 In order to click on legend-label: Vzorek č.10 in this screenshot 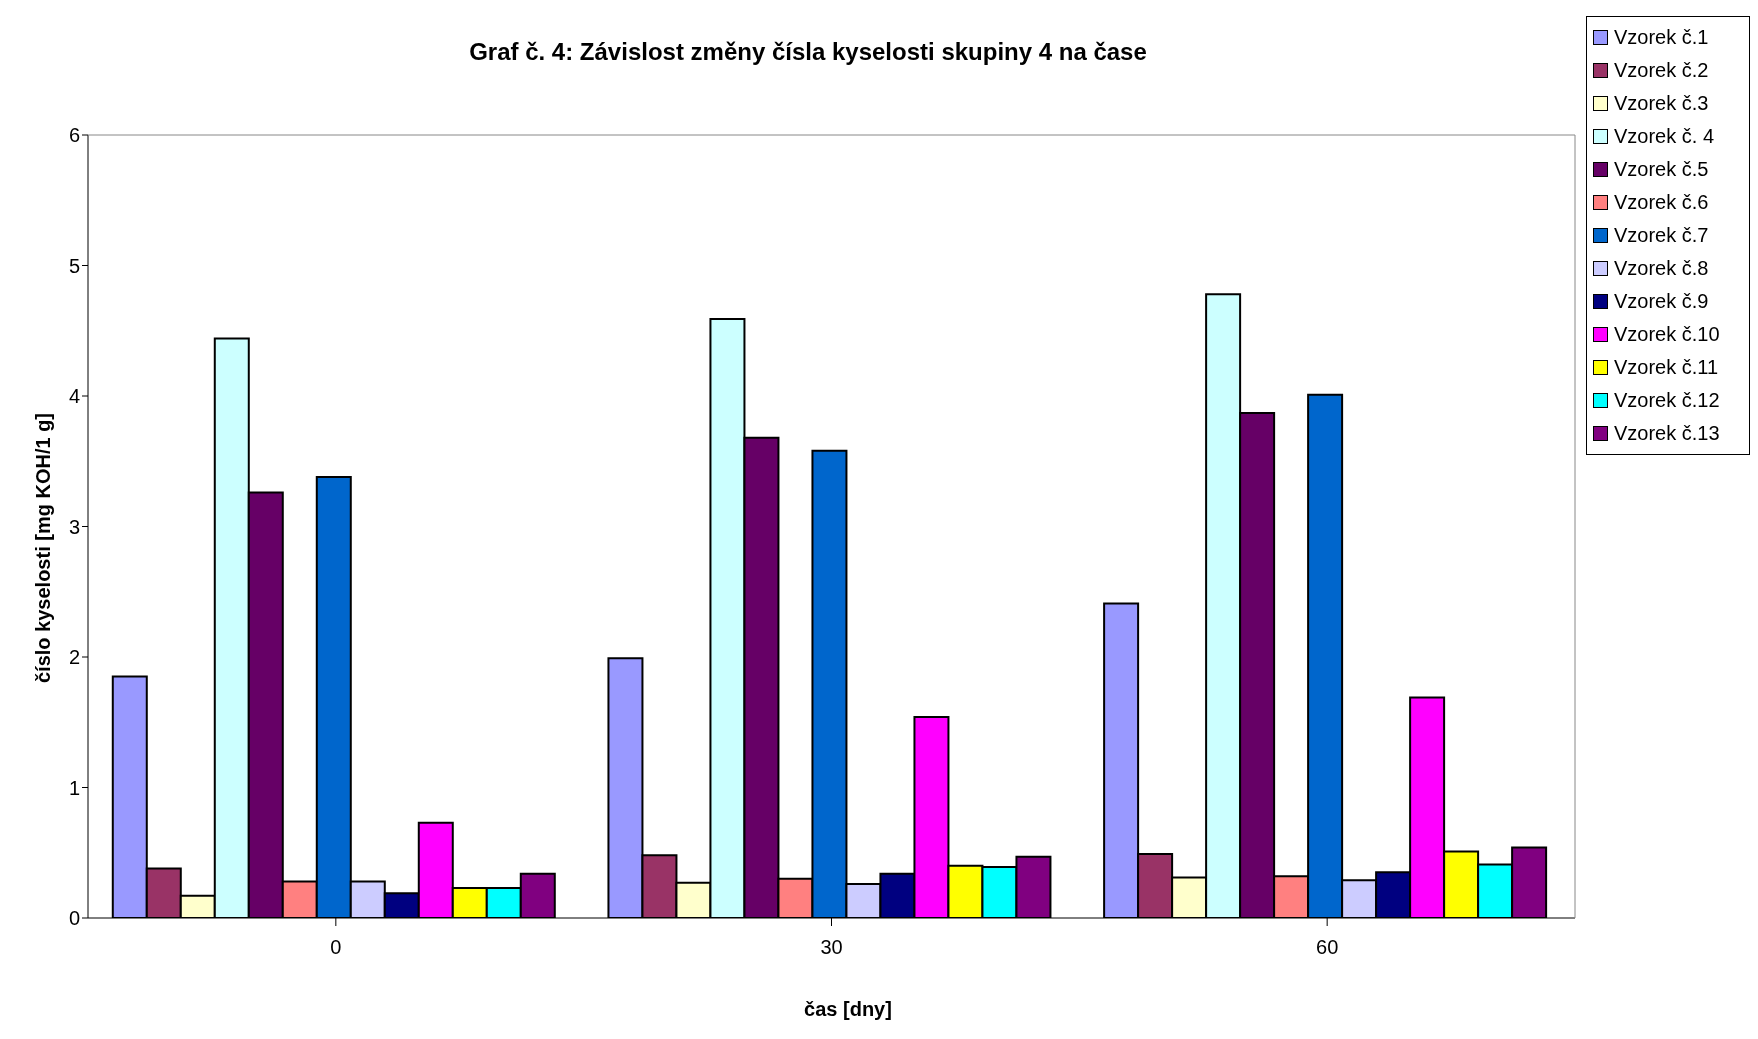, I will do `click(1667, 334)`.